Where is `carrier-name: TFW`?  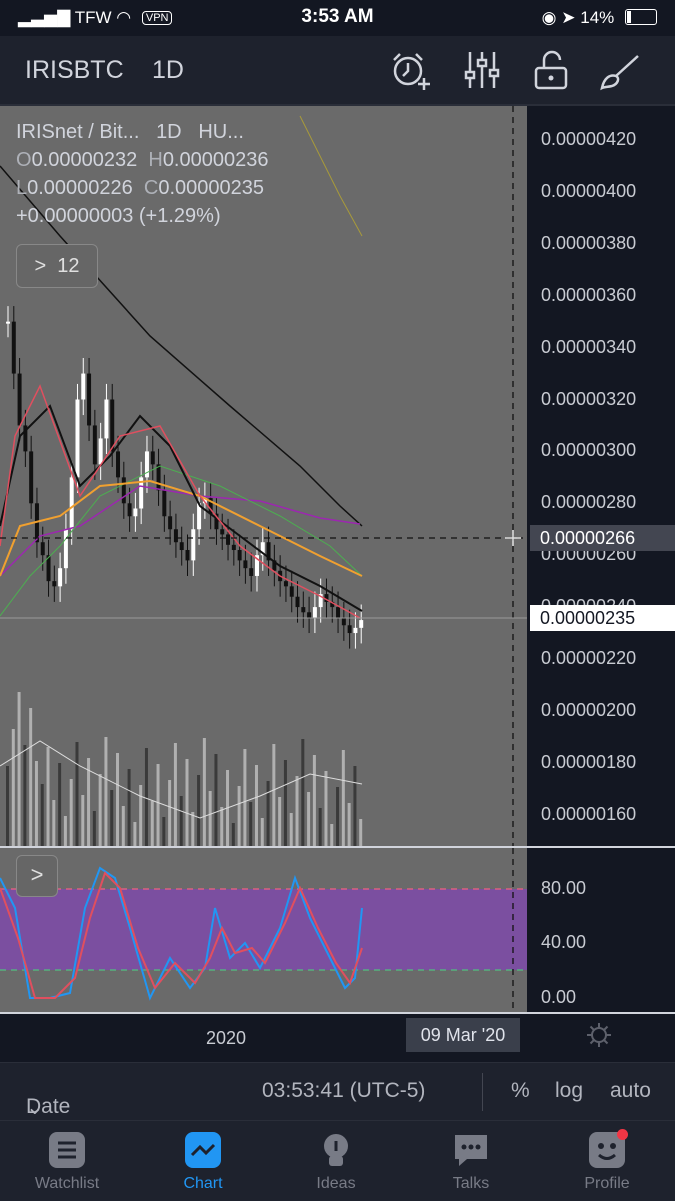
carrier-name: TFW is located at coordinates (93, 17).